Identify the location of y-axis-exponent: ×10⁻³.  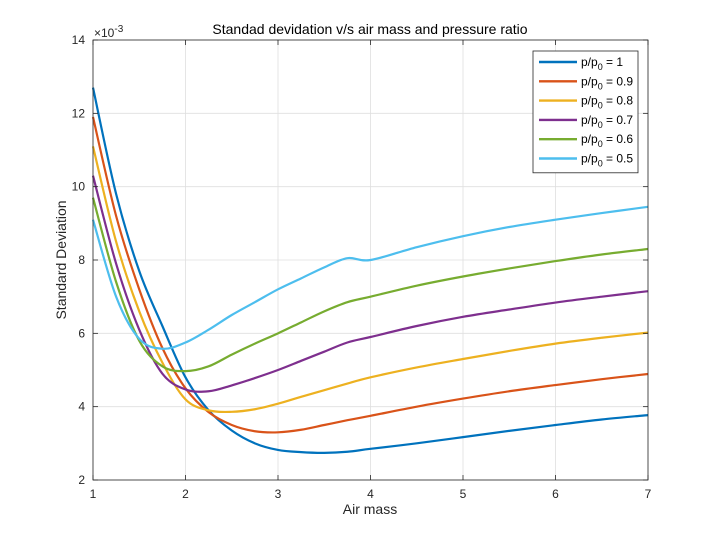
(109, 32).